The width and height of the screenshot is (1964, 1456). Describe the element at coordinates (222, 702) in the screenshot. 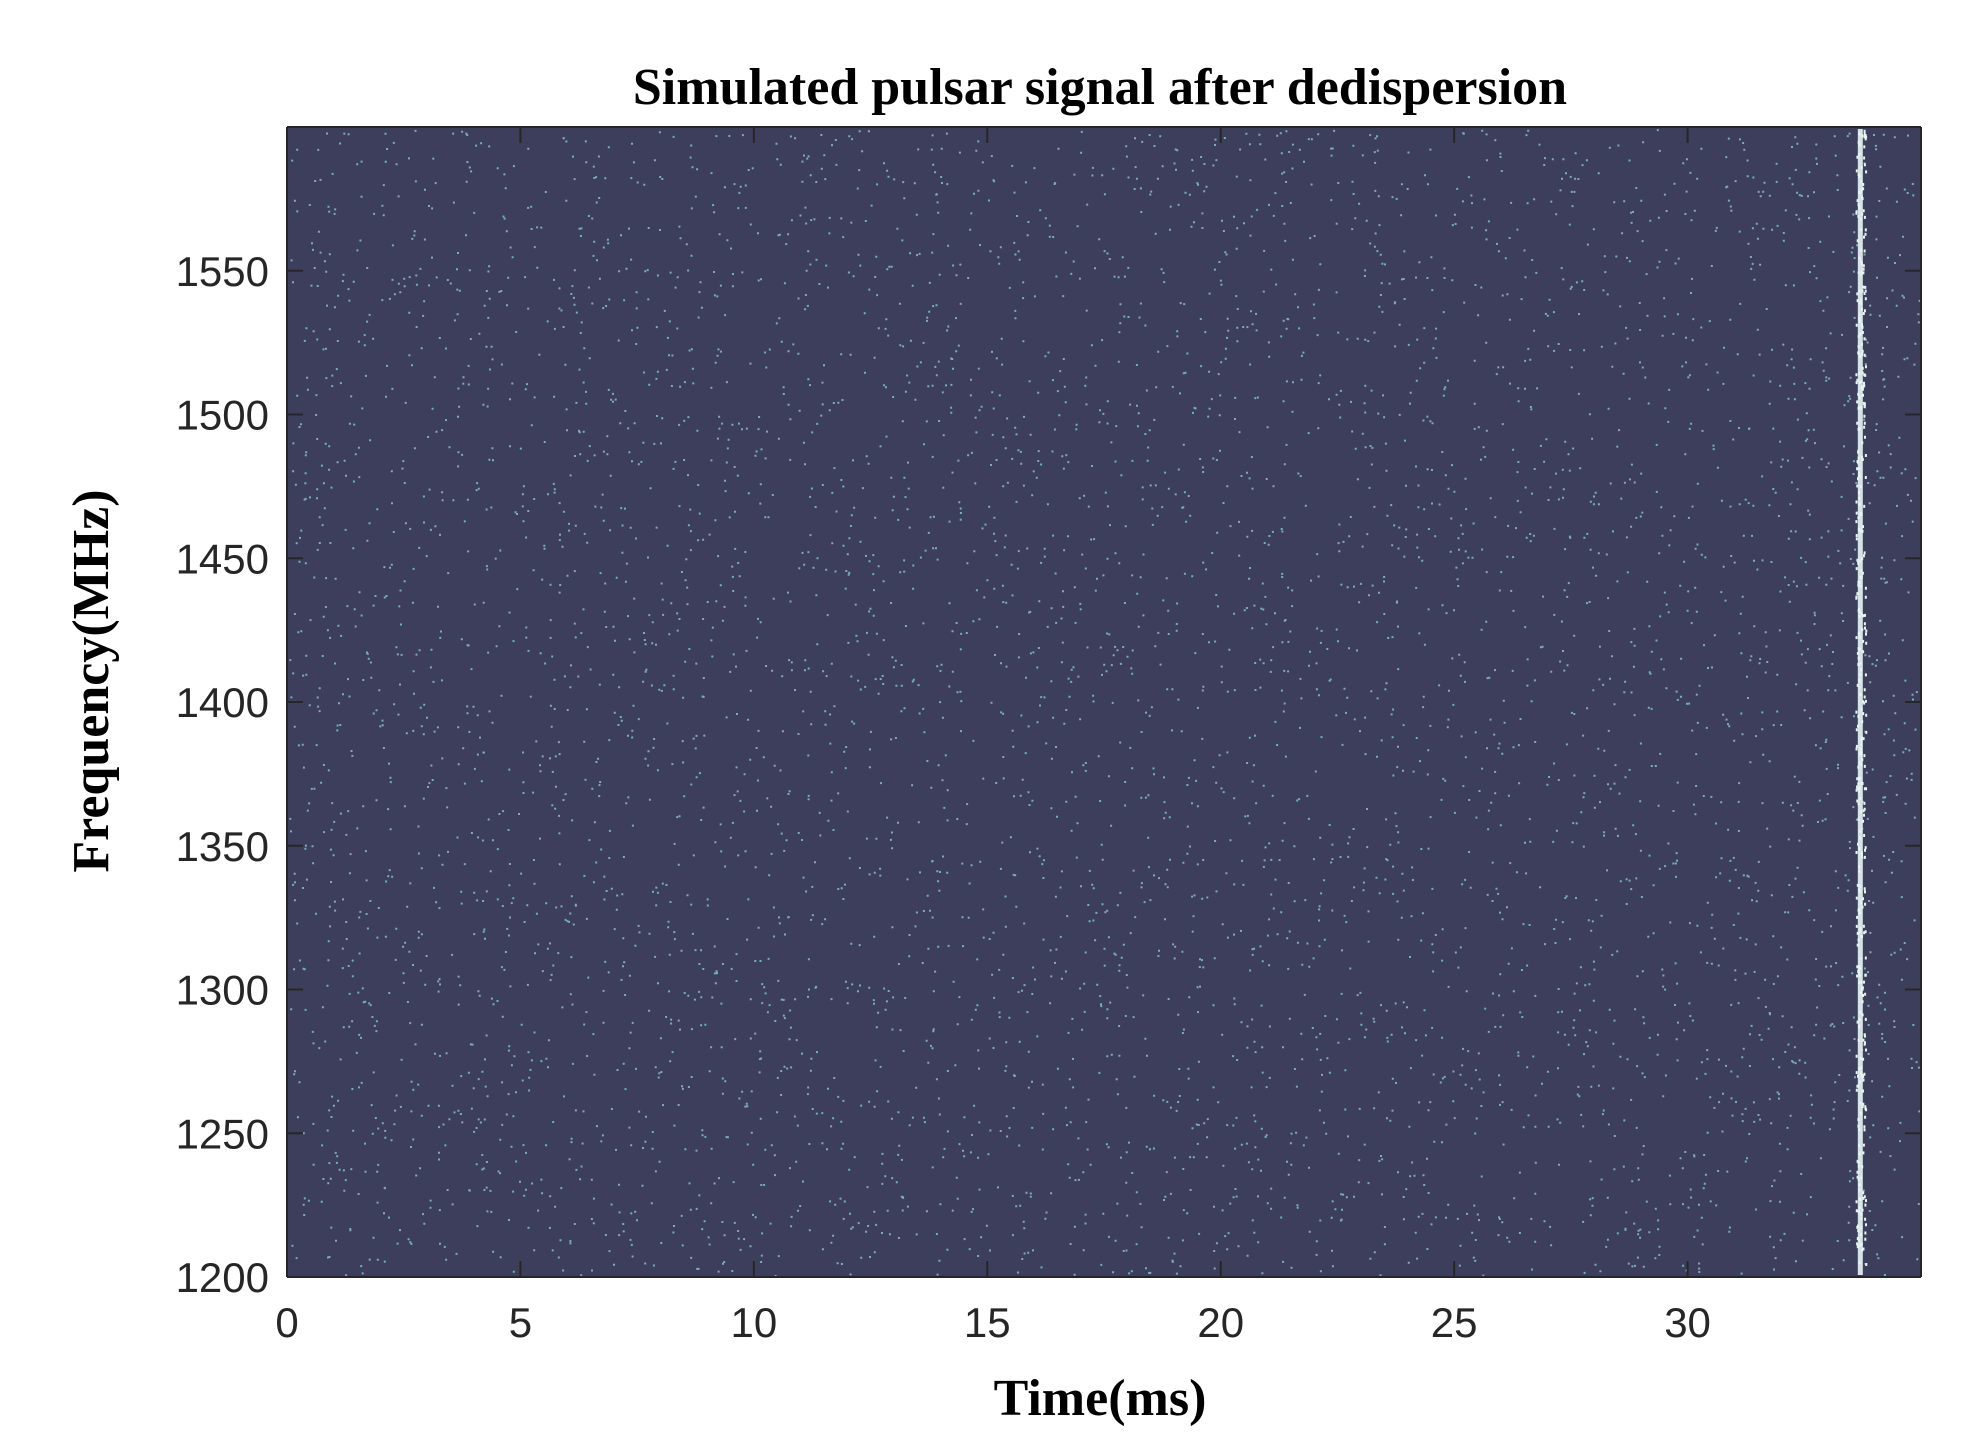

I see `y-tick-label: 1400` at that location.